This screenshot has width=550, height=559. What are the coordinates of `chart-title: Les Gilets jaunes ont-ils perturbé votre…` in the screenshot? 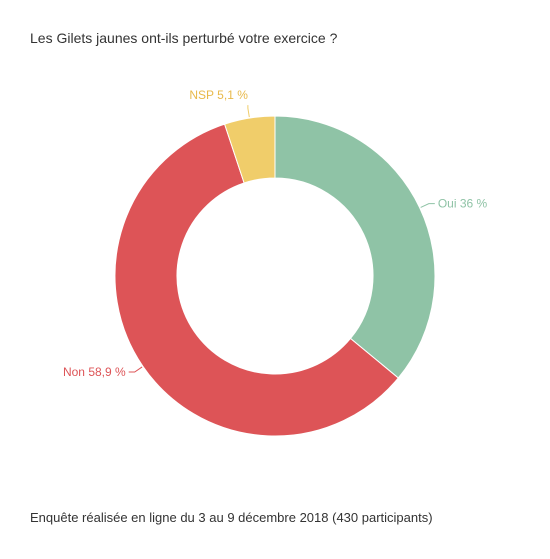 It's located at (184, 38).